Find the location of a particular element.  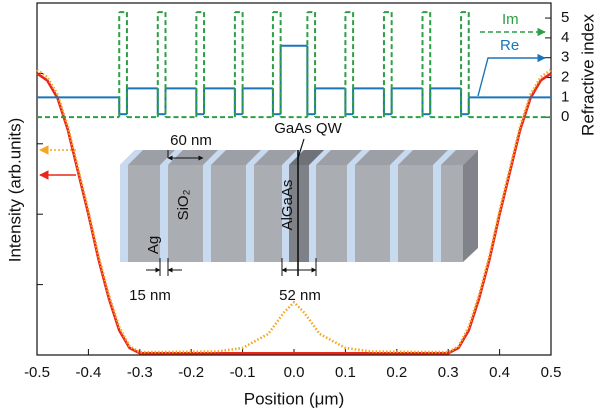

x-axis-label: Position (μm) is located at coordinates (294, 398).